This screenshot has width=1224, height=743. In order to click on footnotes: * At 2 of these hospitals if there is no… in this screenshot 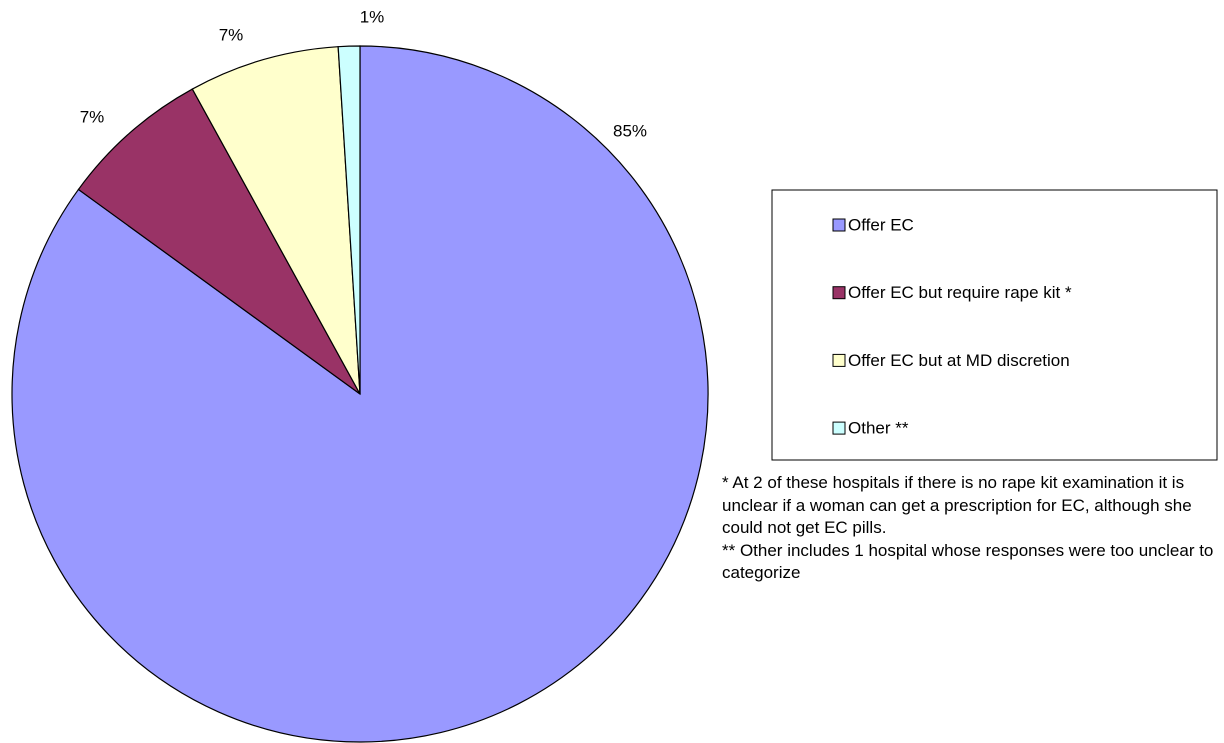, I will do `click(973, 528)`.